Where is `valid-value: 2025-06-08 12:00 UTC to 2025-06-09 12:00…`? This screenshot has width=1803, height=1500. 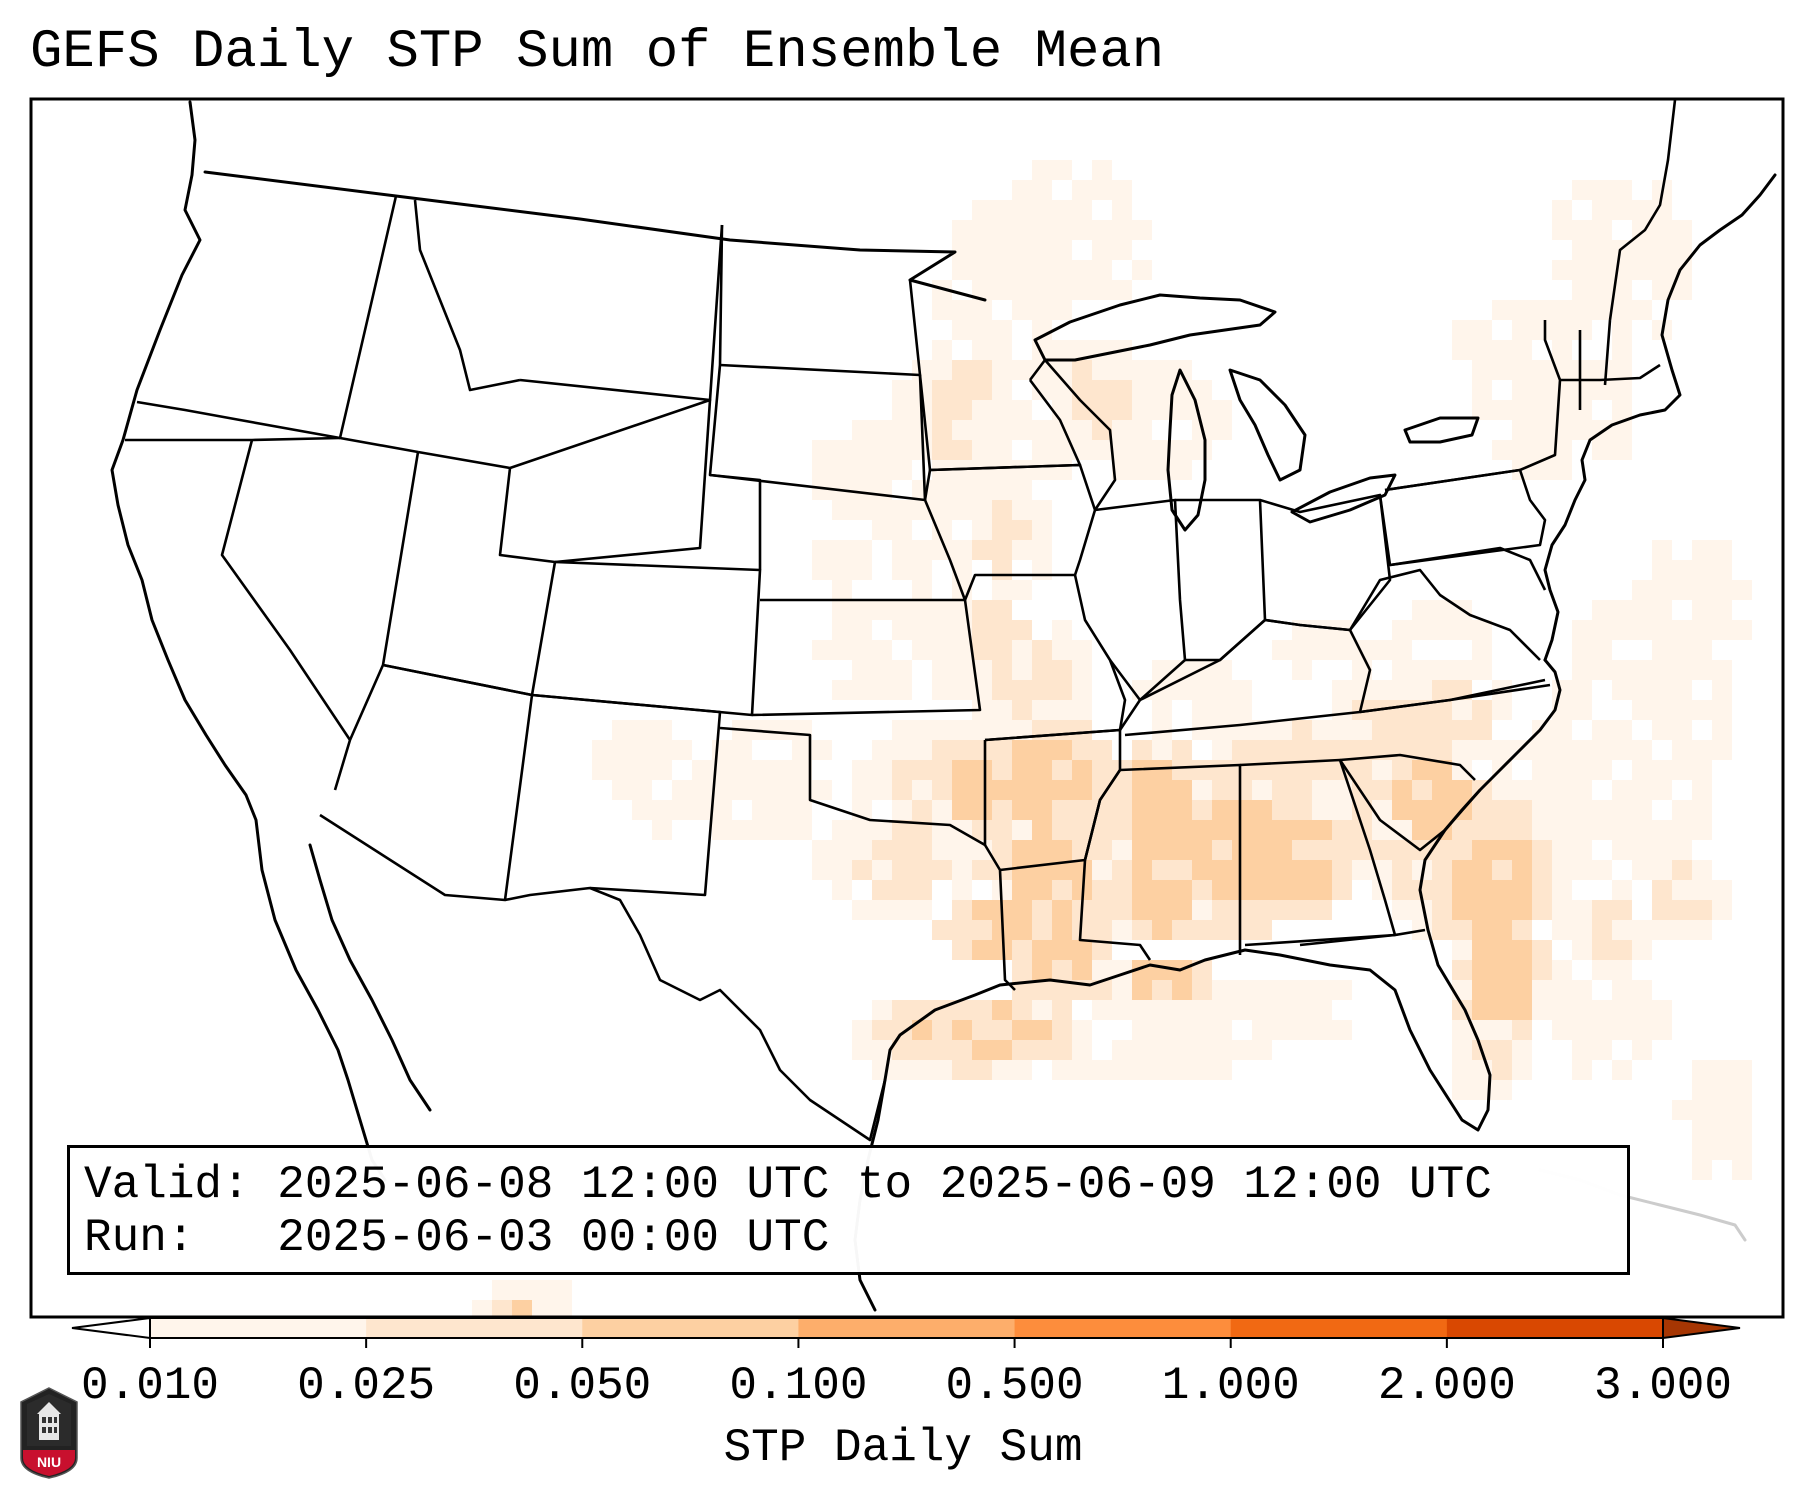 valid-value: 2025-06-08 12:00 UTC to 2025-06-09 12:00… is located at coordinates (884, 1185).